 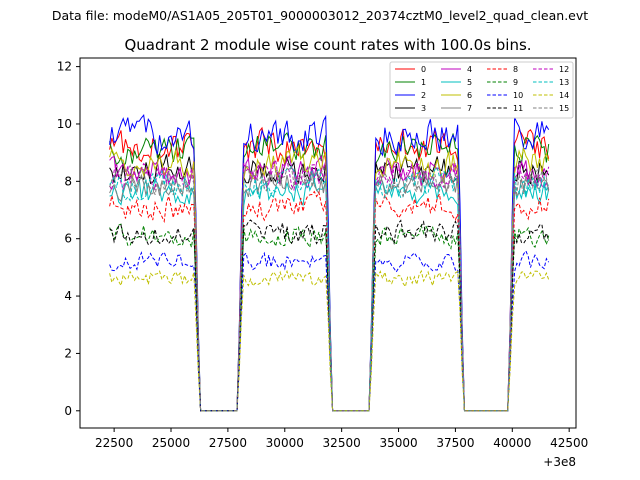 What do you see at coordinates (423, 82) in the screenshot?
I see `legend-label-1: 1` at bounding box center [423, 82].